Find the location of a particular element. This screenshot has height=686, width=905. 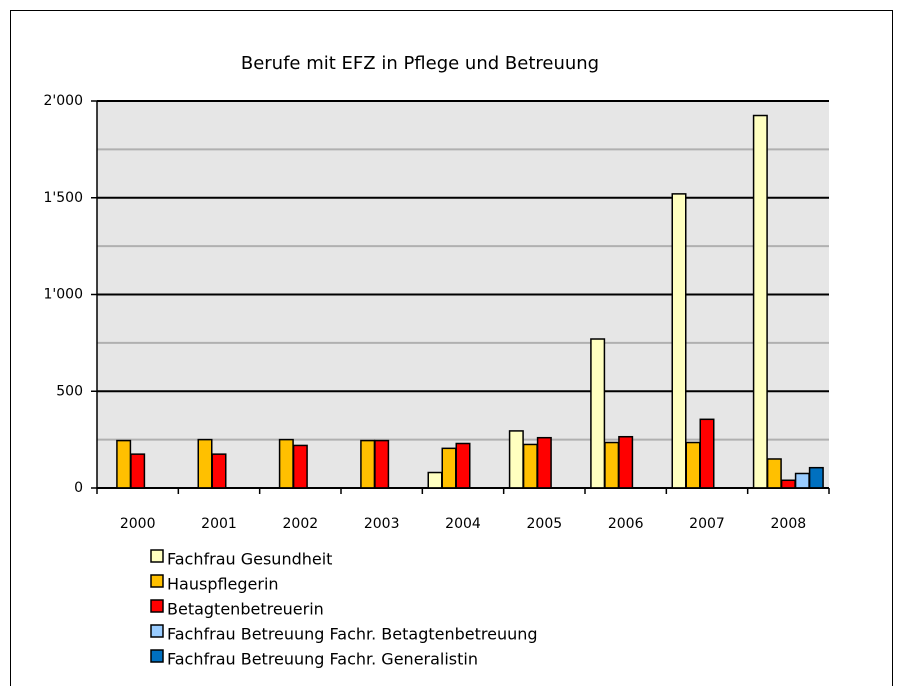

y-tick-label: 1'500 is located at coordinates (63, 198).